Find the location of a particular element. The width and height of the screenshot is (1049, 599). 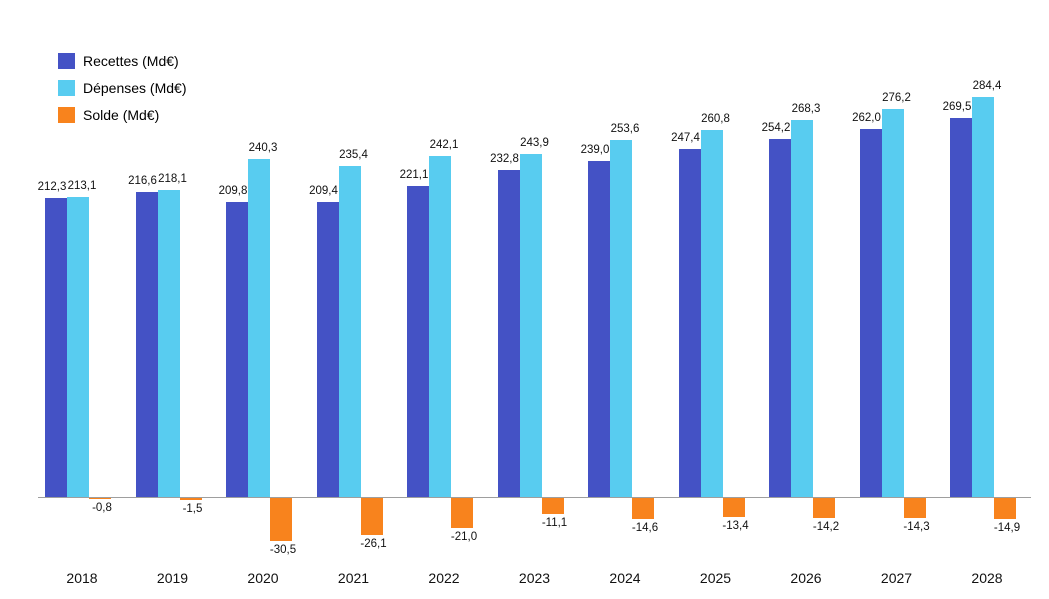

bar-recettes-2022 is located at coordinates (418, 341).